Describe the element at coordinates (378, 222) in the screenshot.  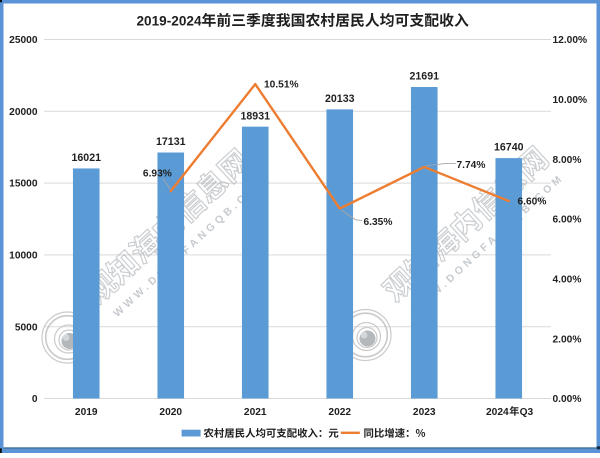
I see `svg-text: 6.35%` at that location.